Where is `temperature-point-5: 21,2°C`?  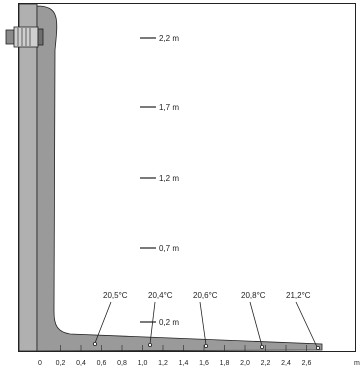
temperature-point-5: 21,2°C is located at coordinates (303, 320).